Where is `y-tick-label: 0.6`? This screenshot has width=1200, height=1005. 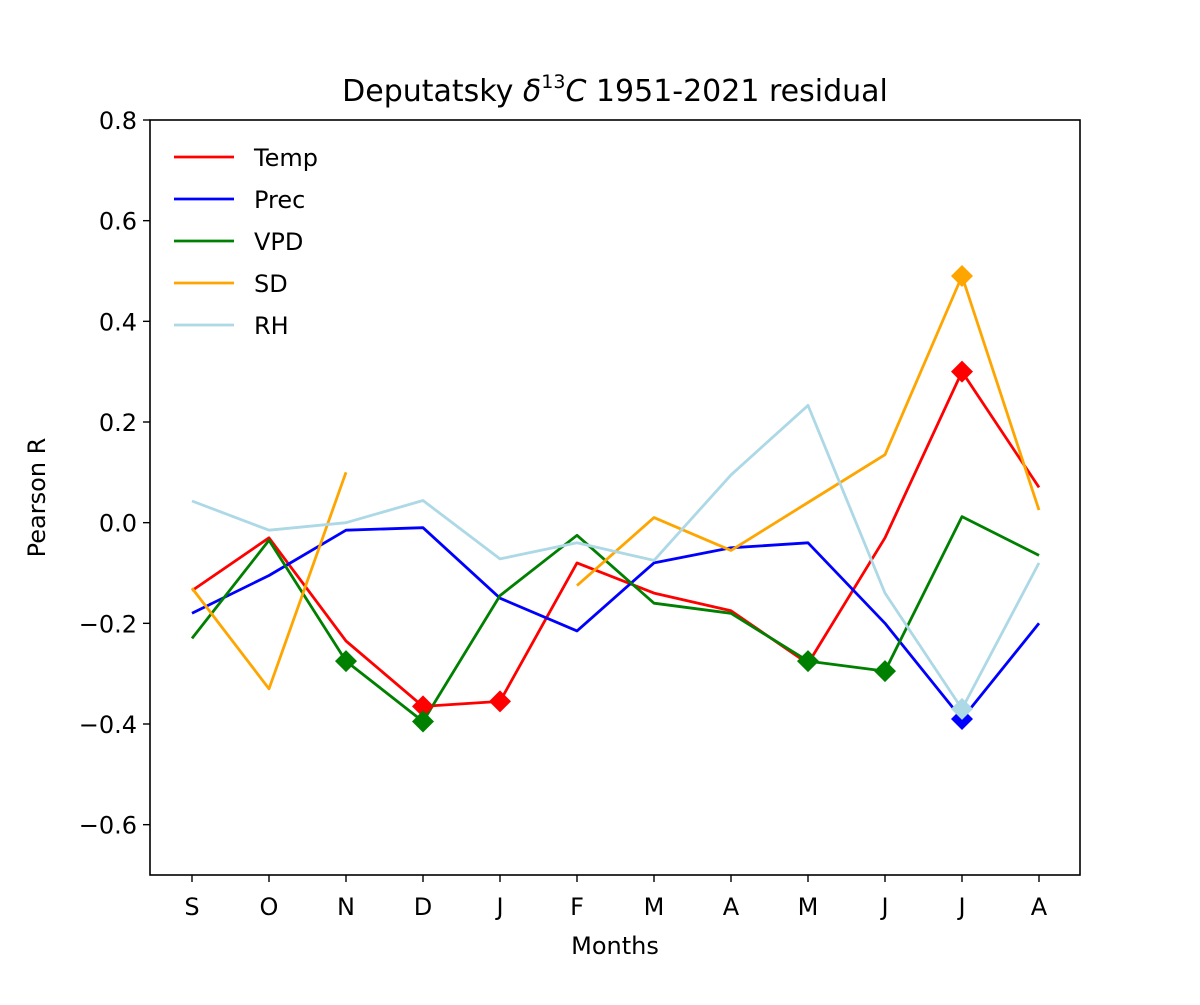 y-tick-label: 0.6 is located at coordinates (118, 222).